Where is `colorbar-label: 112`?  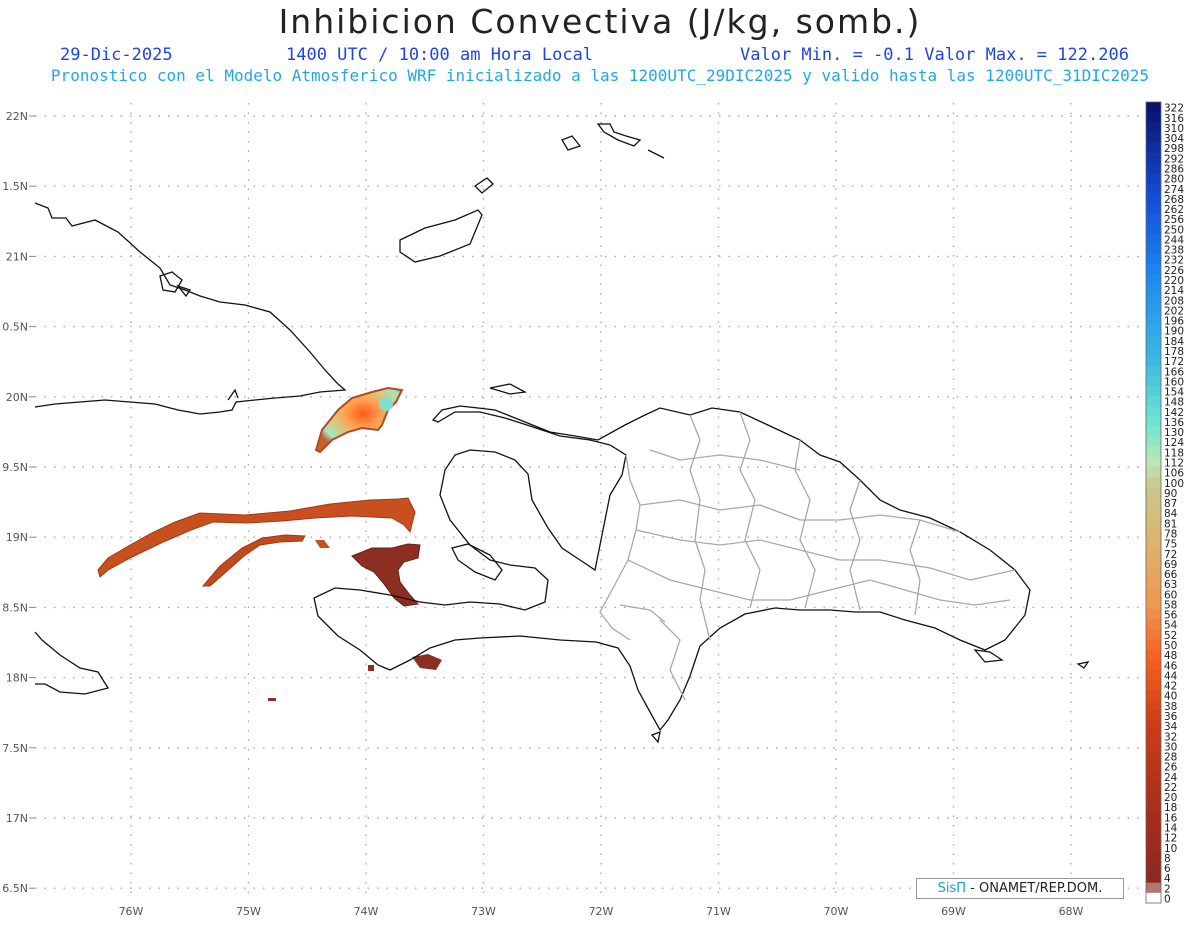
colorbar-label: 112 is located at coordinates (1174, 464).